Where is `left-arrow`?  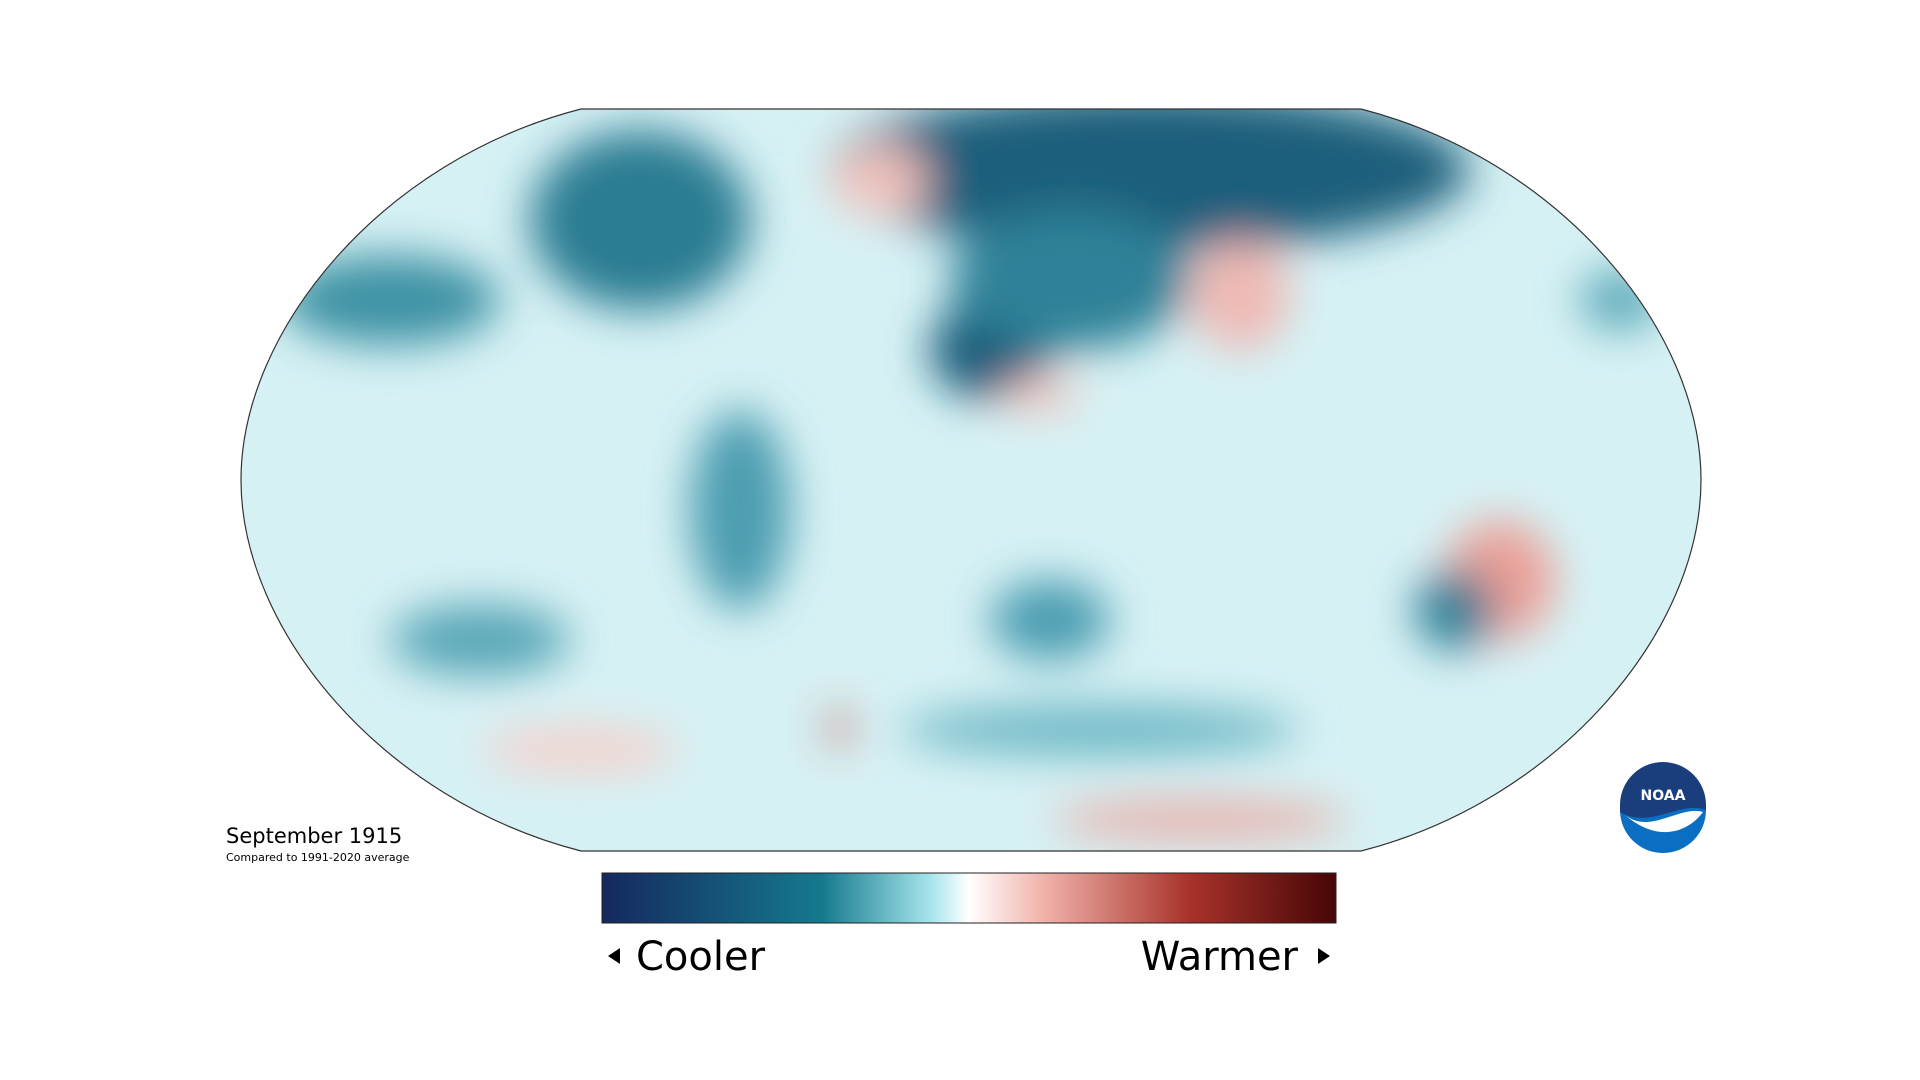
left-arrow is located at coordinates (614, 956).